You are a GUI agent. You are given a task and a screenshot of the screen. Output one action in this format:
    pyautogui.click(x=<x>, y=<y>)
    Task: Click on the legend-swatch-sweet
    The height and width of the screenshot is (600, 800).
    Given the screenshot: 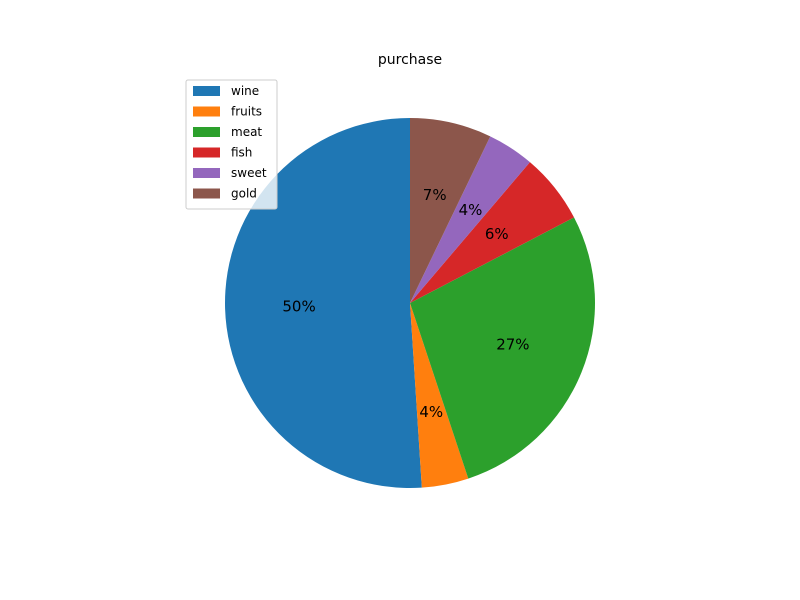 What is the action you would take?
    pyautogui.click(x=206, y=173)
    